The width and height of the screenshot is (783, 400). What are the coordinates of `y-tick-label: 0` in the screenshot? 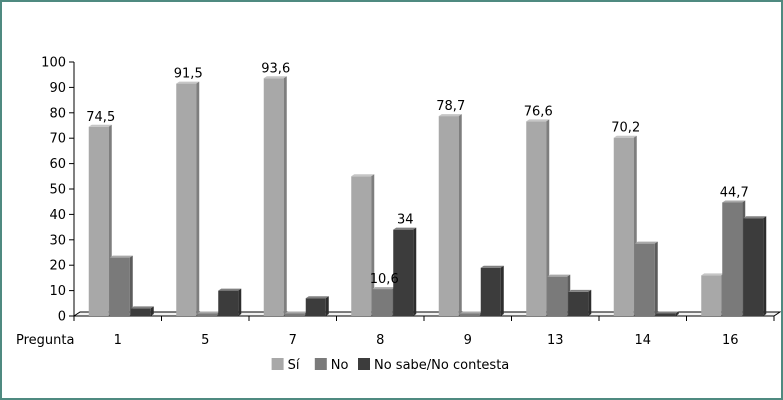 It's located at (62, 317).